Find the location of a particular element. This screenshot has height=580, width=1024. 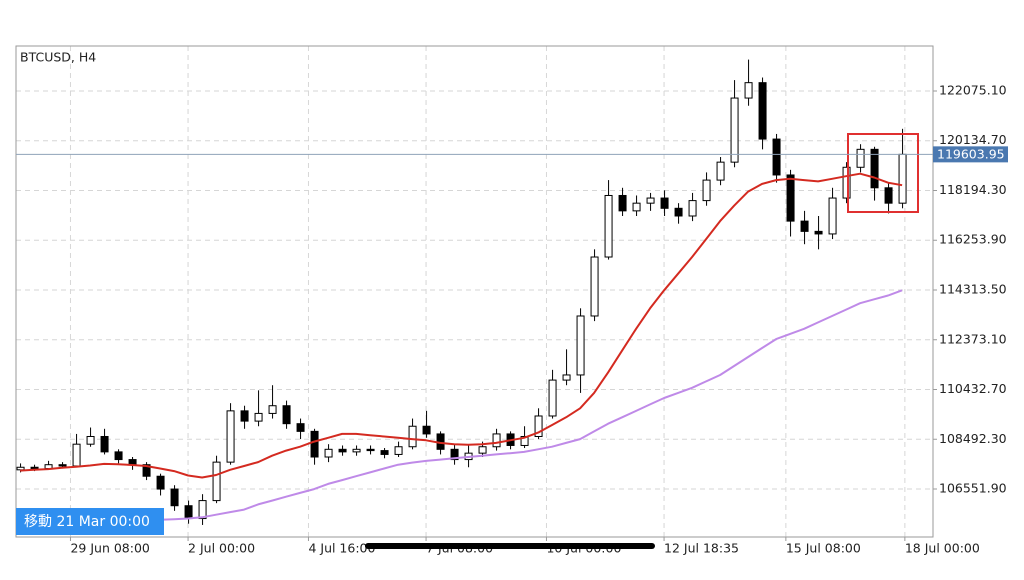

x-tick-label: 29 Jun 08:00 is located at coordinates (109, 548).